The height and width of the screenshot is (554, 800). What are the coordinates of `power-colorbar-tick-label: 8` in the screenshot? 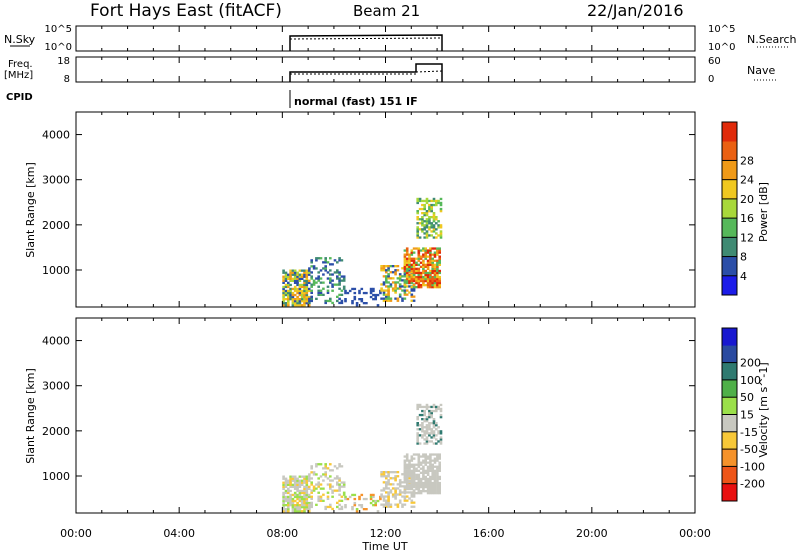 It's located at (743, 257).